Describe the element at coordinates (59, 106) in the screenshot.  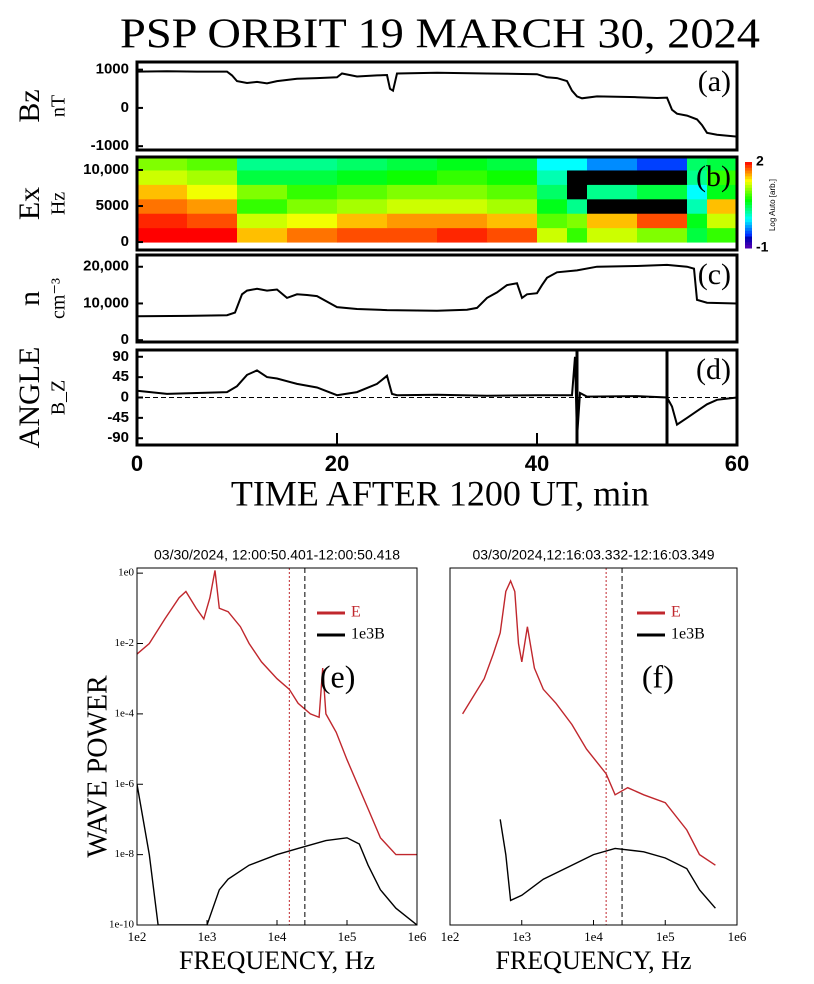
I see `y-axis-unit: nT` at that location.